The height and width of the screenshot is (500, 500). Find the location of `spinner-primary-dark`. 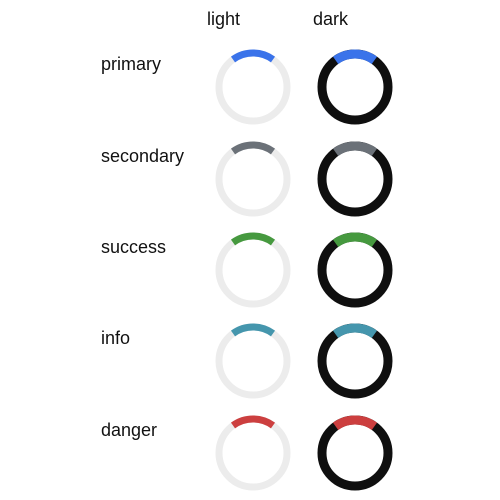

spinner-primary-dark is located at coordinates (355, 87).